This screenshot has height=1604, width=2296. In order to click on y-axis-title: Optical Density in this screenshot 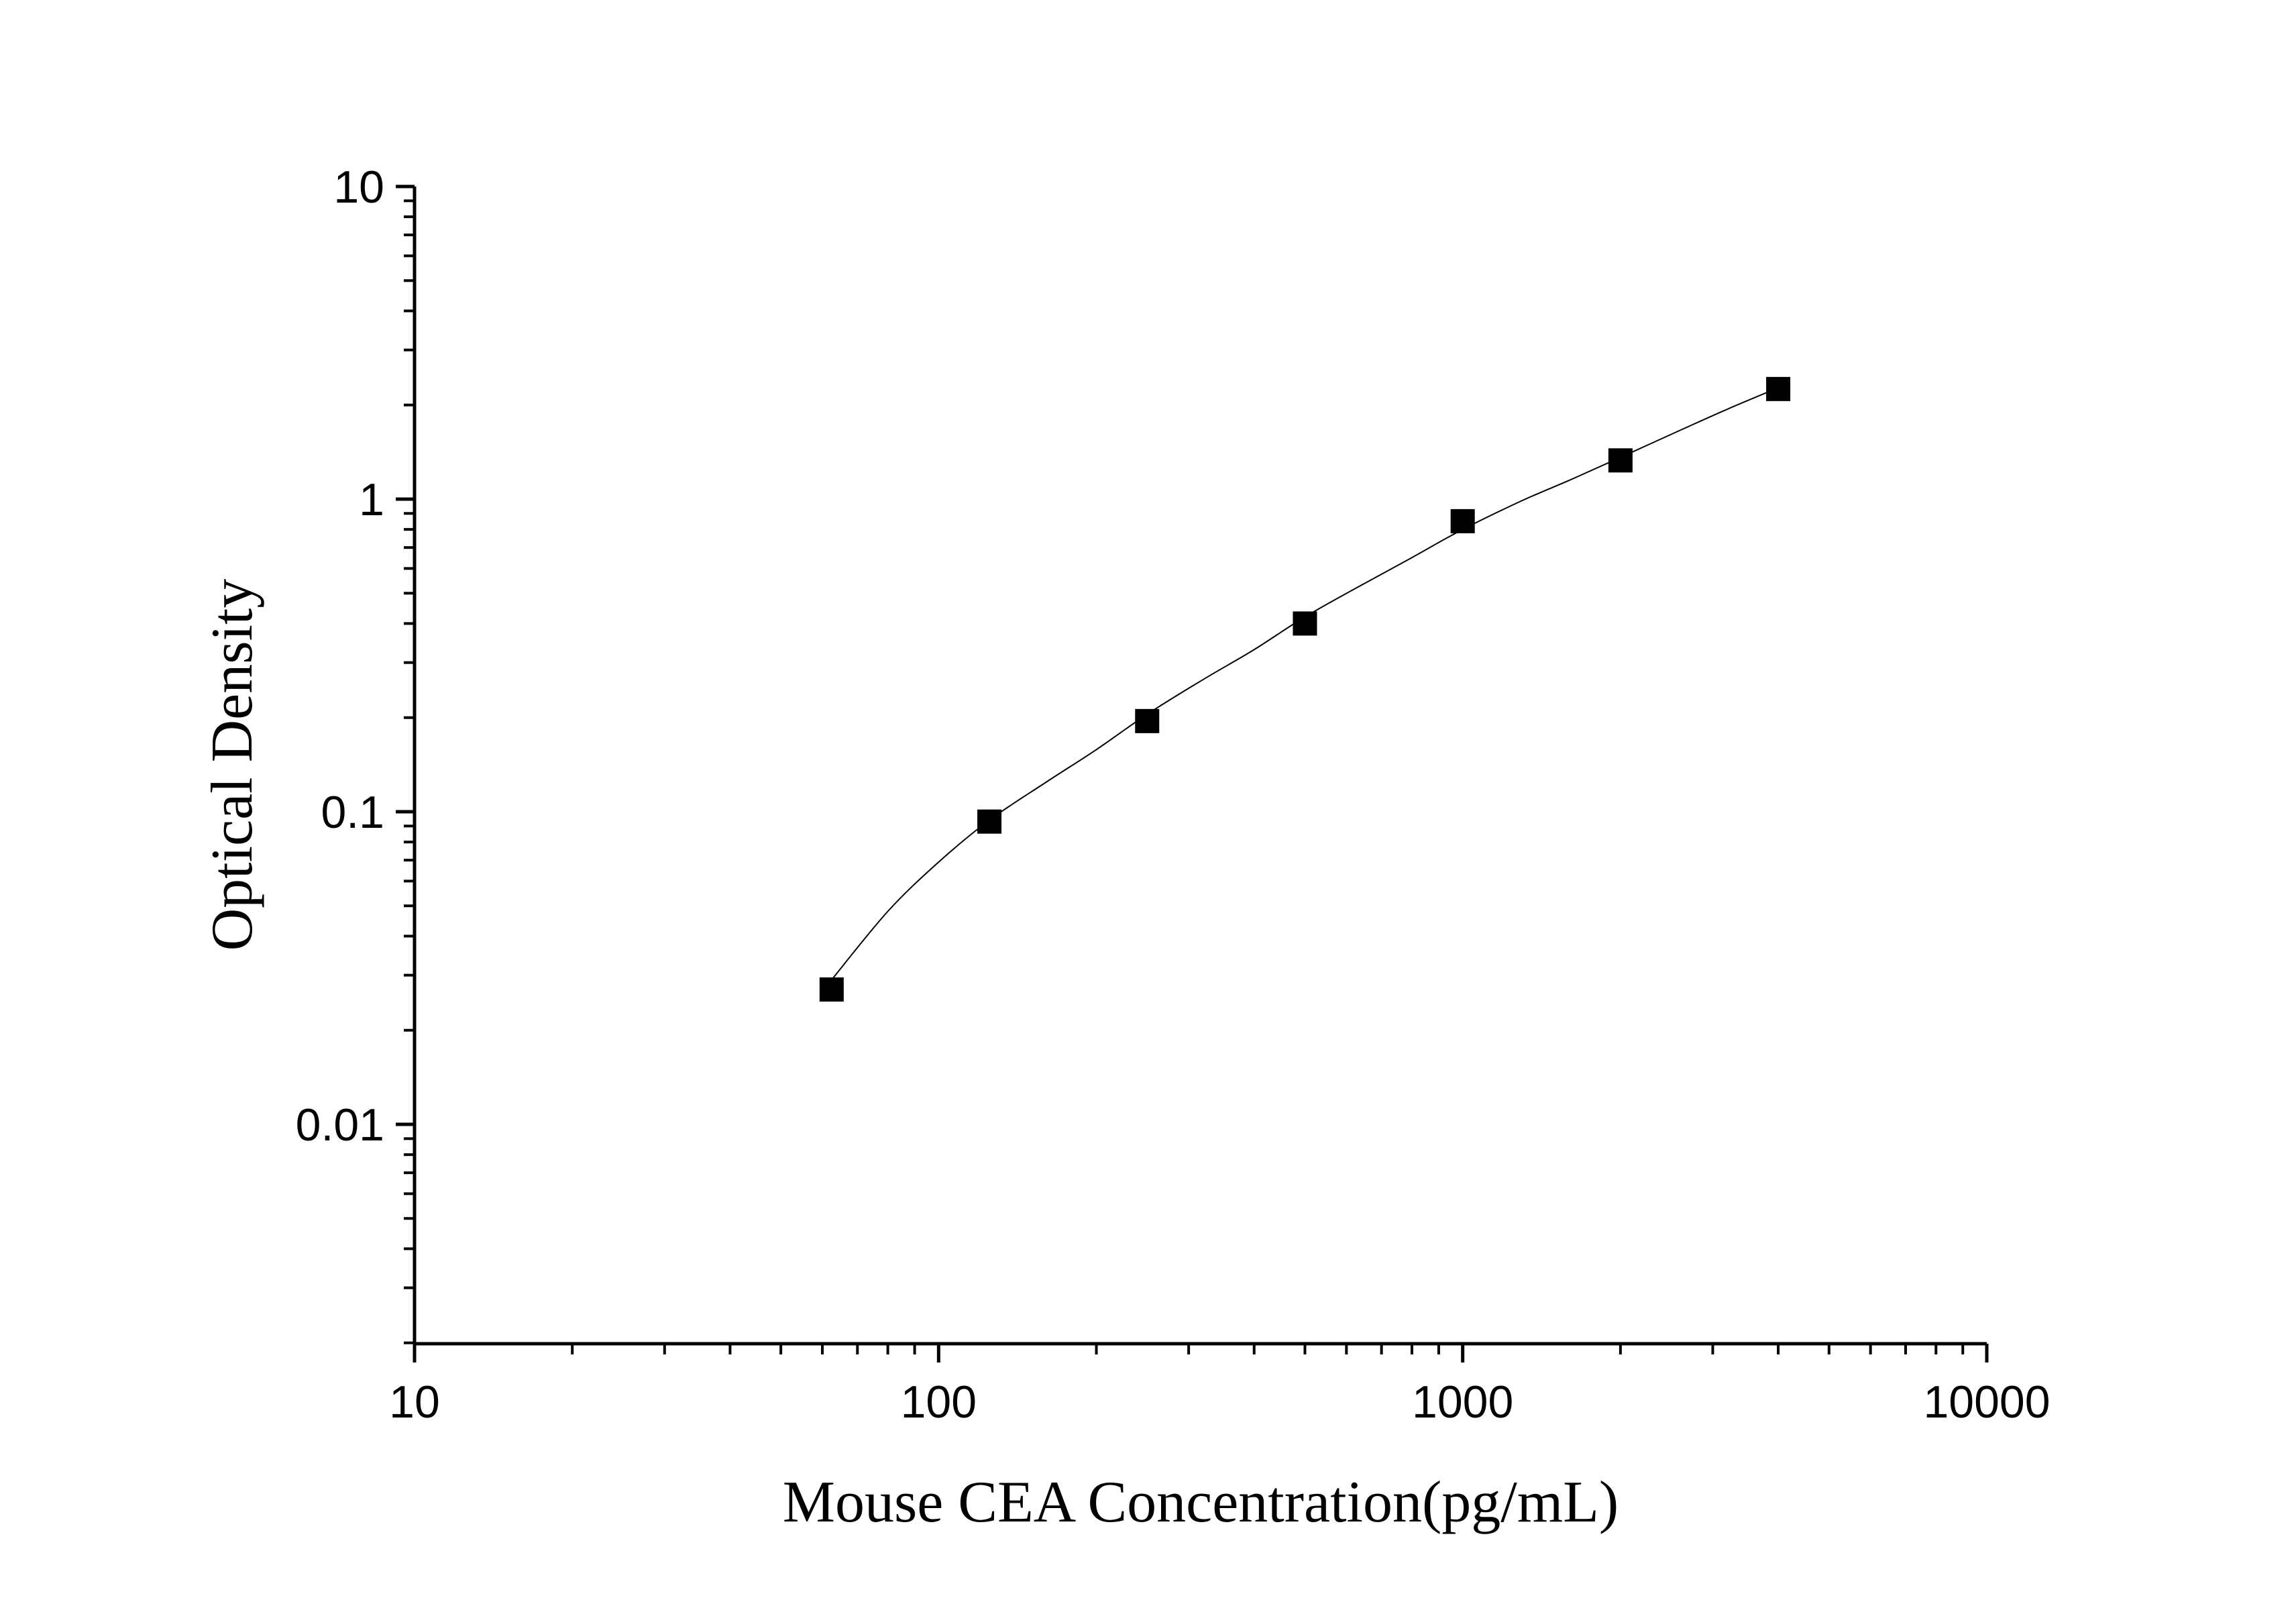, I will do `click(232, 765)`.